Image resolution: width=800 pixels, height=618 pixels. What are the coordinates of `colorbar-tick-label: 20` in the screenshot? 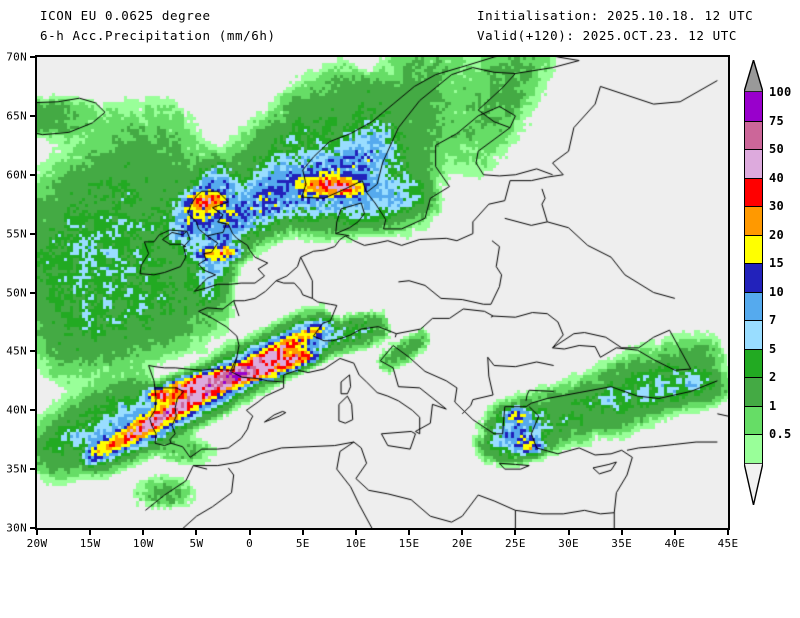 It's located at (777, 234).